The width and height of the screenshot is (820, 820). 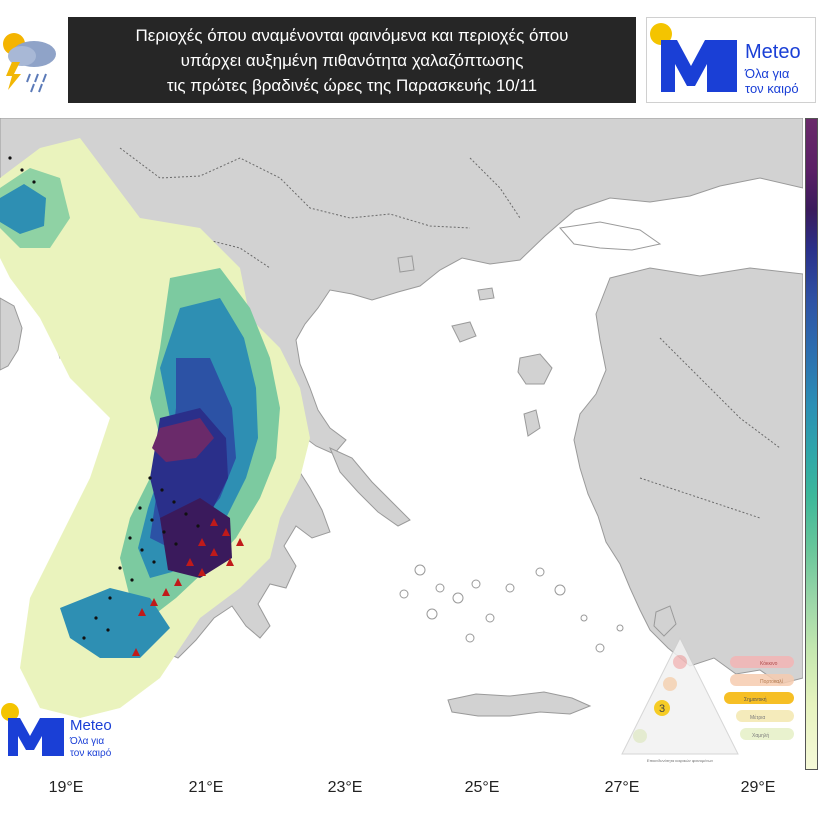 What do you see at coordinates (91, 725) in the screenshot?
I see `watermark-name: Meteo` at bounding box center [91, 725].